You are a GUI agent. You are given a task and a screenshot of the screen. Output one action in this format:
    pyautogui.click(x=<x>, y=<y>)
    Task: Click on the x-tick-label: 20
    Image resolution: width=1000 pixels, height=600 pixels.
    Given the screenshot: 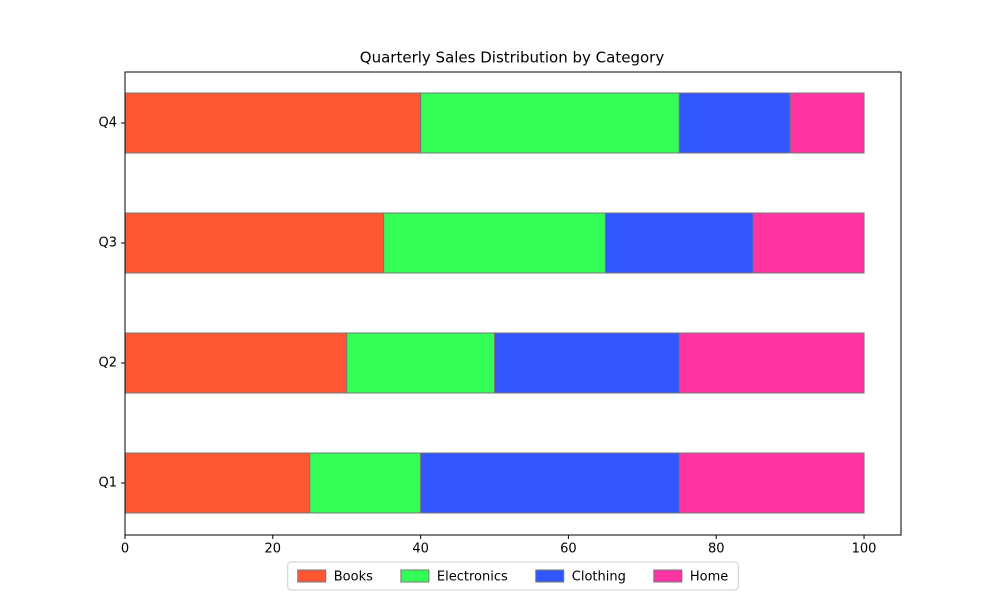 What is the action you would take?
    pyautogui.click(x=273, y=549)
    